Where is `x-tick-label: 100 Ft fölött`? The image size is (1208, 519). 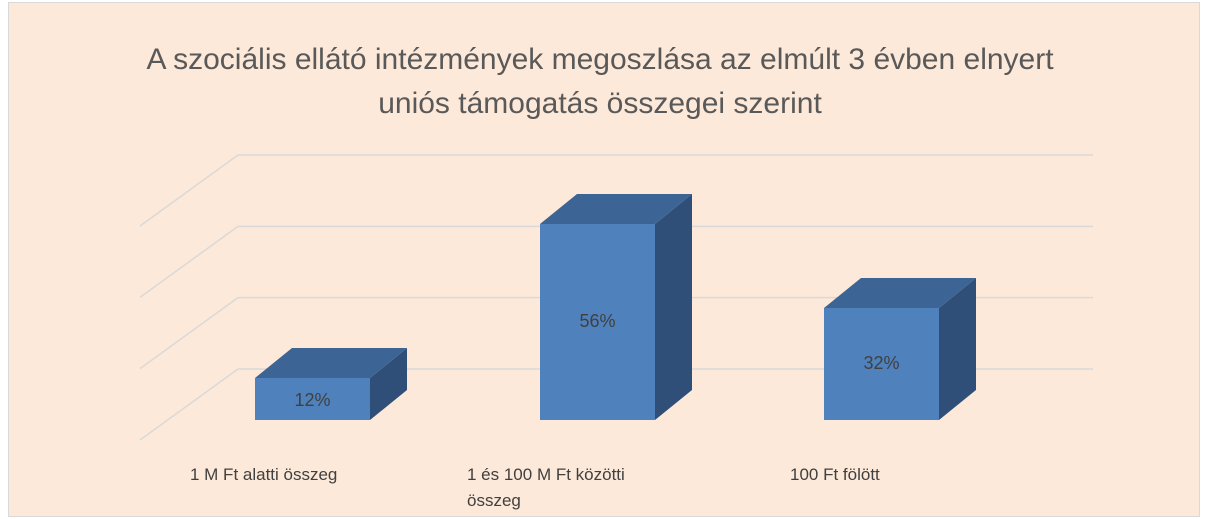
x-tick-label: 100 Ft fölött is located at coordinates (835, 474).